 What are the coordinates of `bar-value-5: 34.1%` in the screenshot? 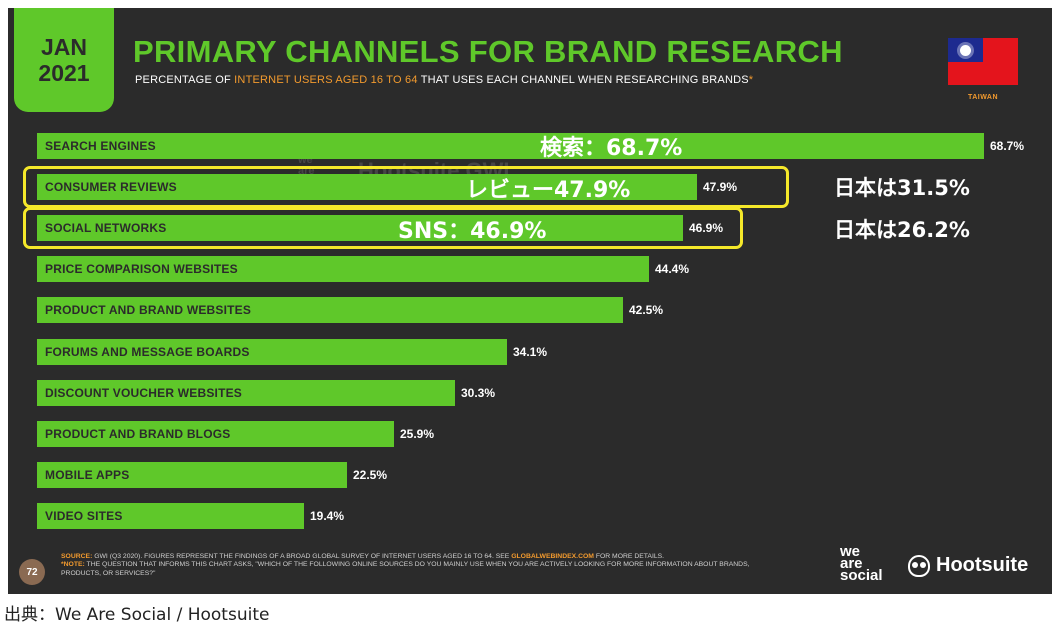 It's located at (530, 352).